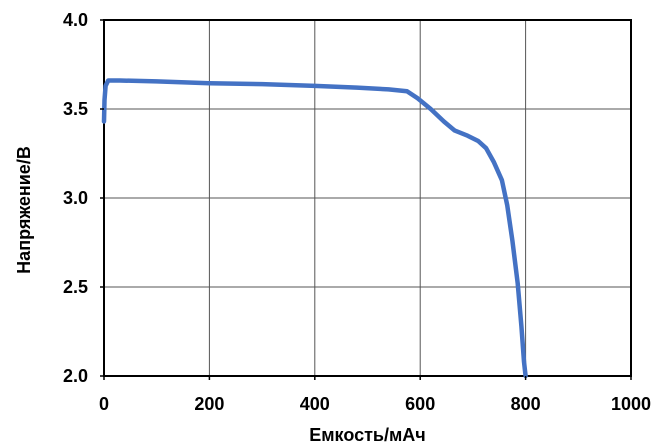  What do you see at coordinates (209, 404) in the screenshot?
I see `x-tick-label: 200` at bounding box center [209, 404].